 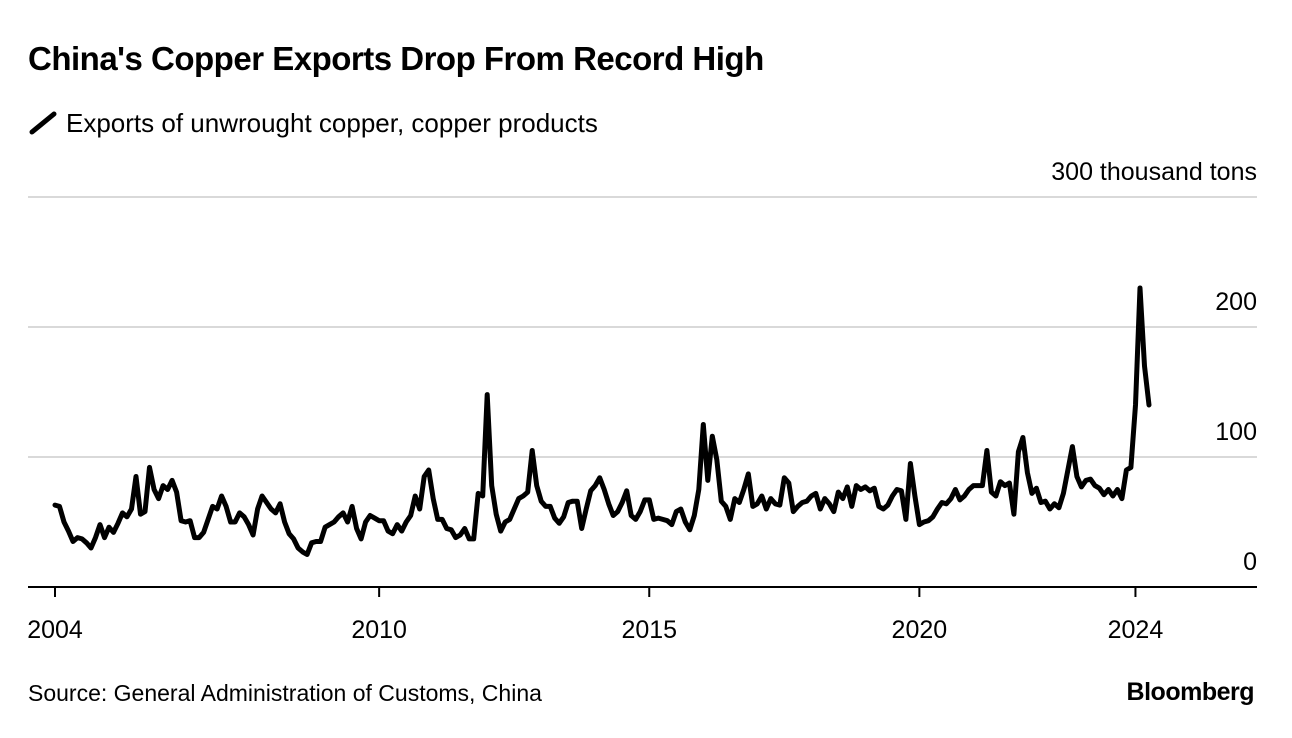 I want to click on y-tick-label-200: 200, so click(x=1236, y=302).